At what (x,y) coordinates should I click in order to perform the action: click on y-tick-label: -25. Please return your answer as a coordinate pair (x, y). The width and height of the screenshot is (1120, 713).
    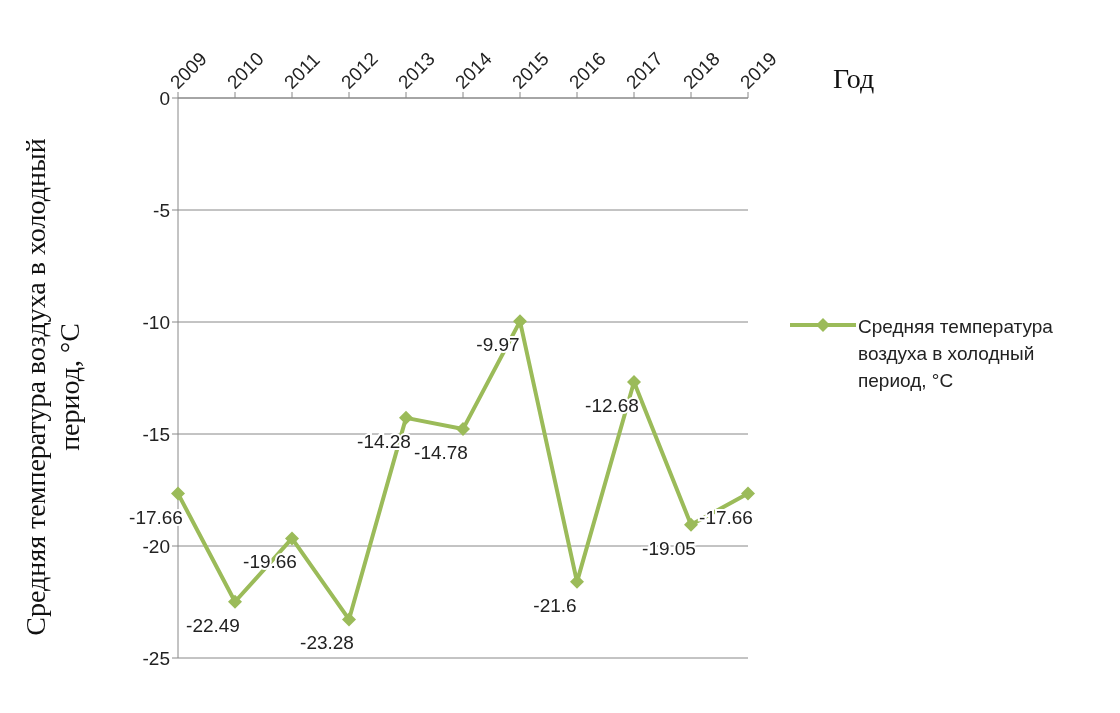
    Looking at the image, I should click on (156, 658).